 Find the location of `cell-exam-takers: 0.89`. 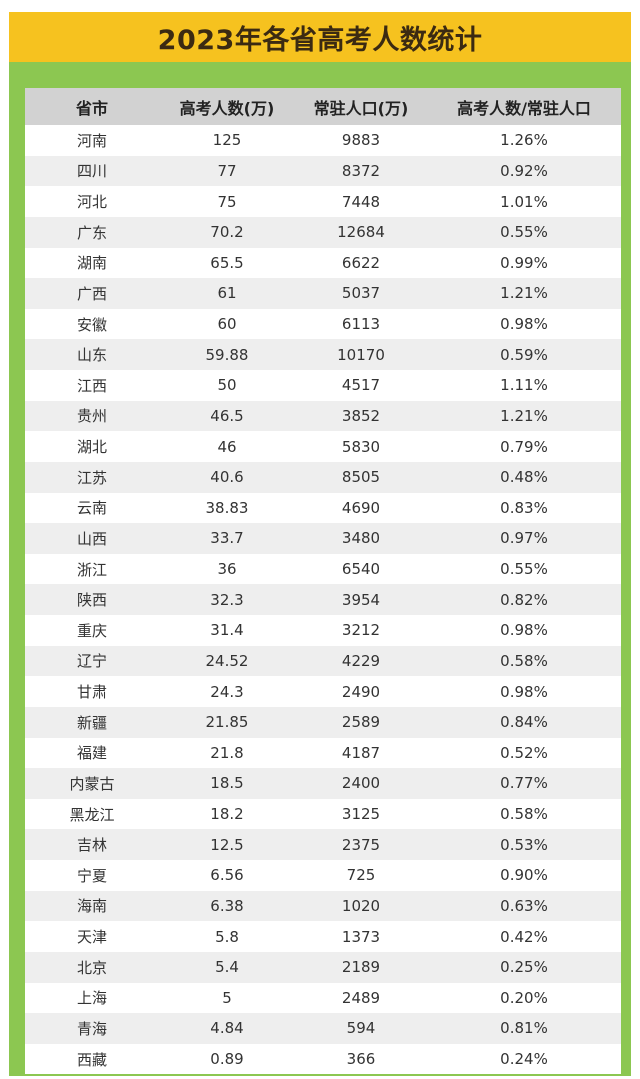

cell-exam-takers: 0.89 is located at coordinates (227, 1059).